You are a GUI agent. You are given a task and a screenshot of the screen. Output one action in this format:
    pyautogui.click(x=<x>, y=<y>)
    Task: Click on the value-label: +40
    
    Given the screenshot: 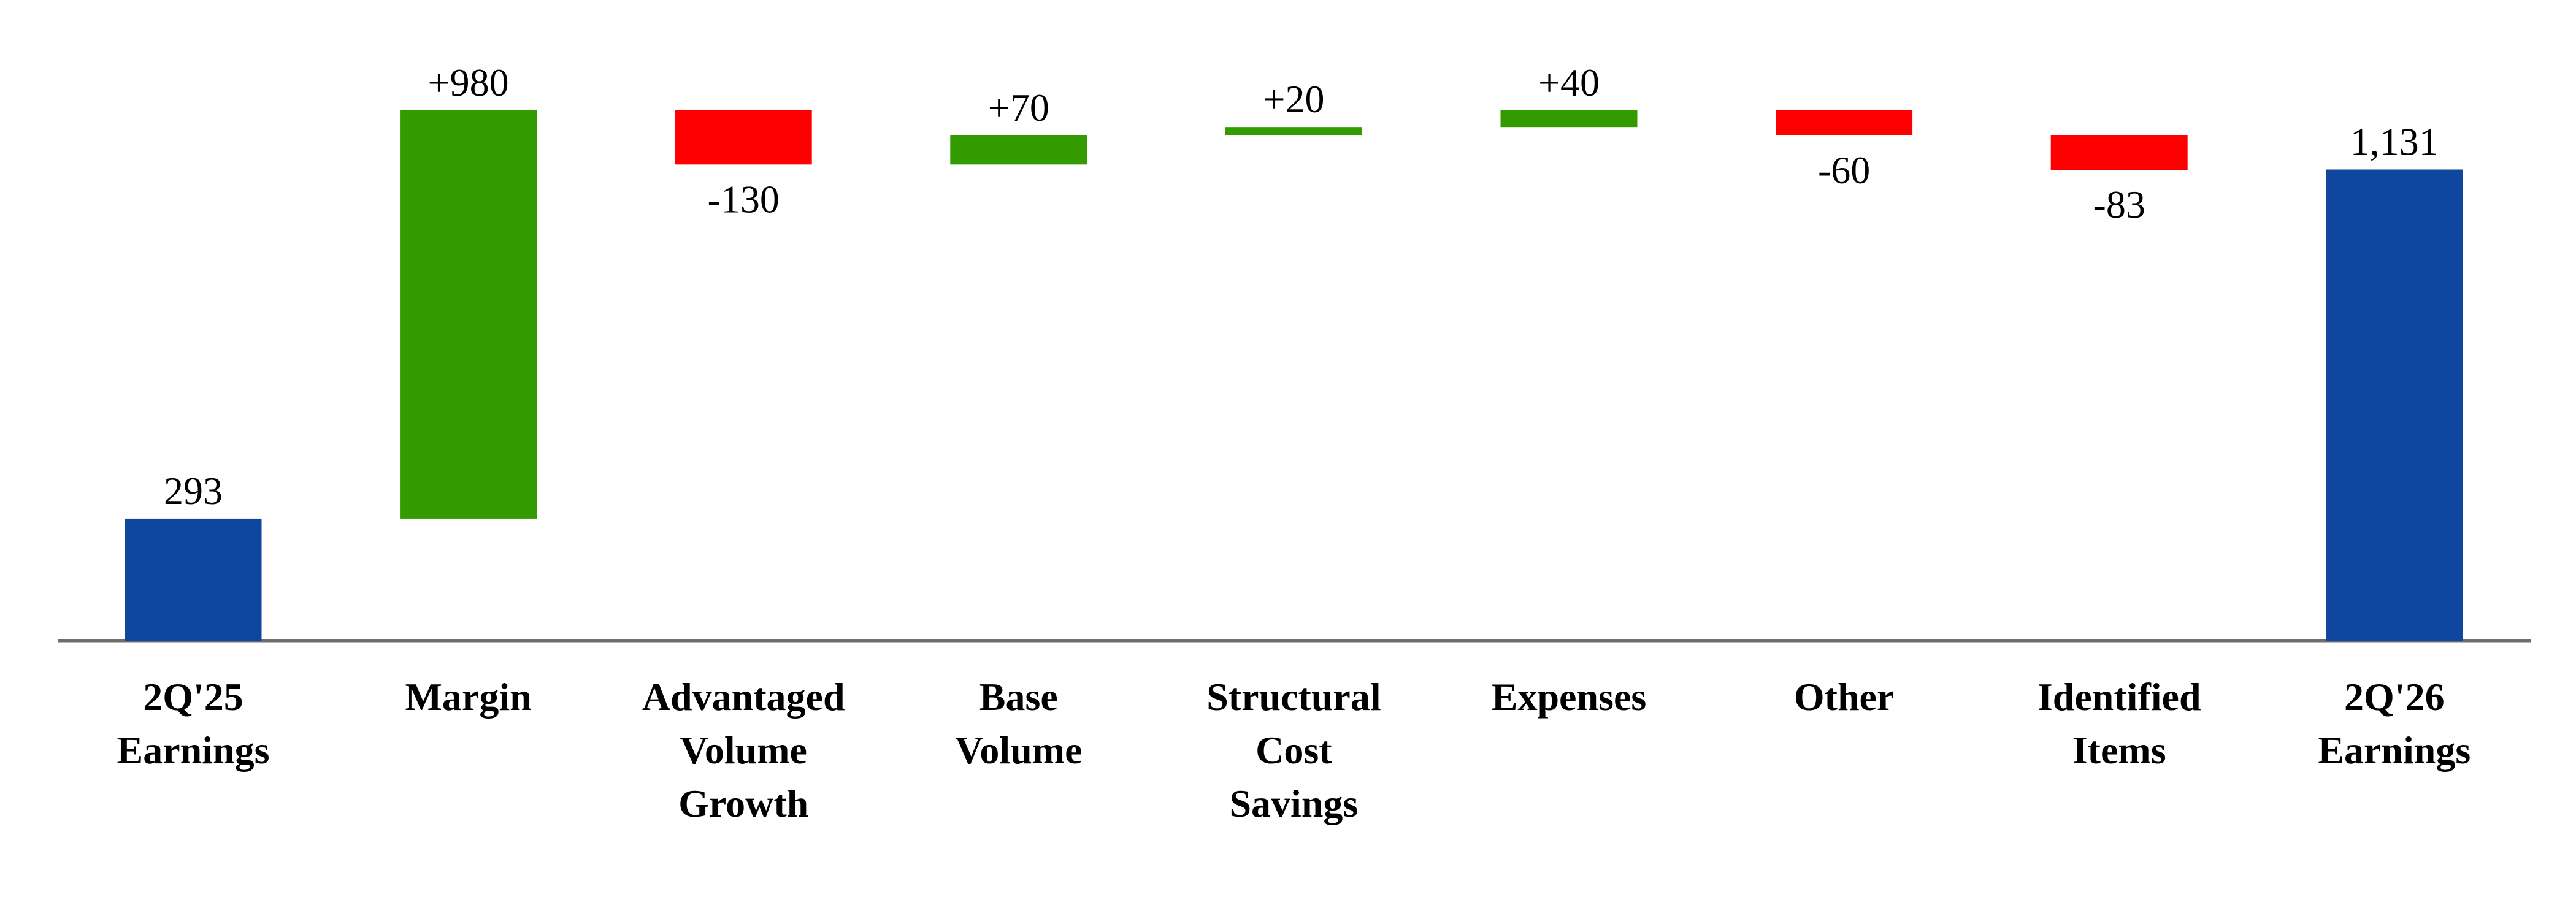 What is the action you would take?
    pyautogui.click(x=1569, y=82)
    